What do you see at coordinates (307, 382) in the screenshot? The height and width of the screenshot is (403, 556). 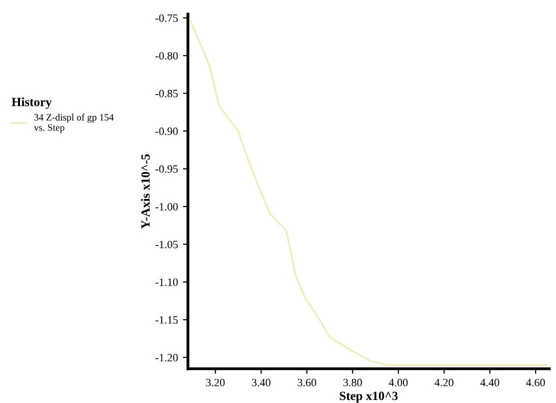 I see `x-tick-label: 3.60` at bounding box center [307, 382].